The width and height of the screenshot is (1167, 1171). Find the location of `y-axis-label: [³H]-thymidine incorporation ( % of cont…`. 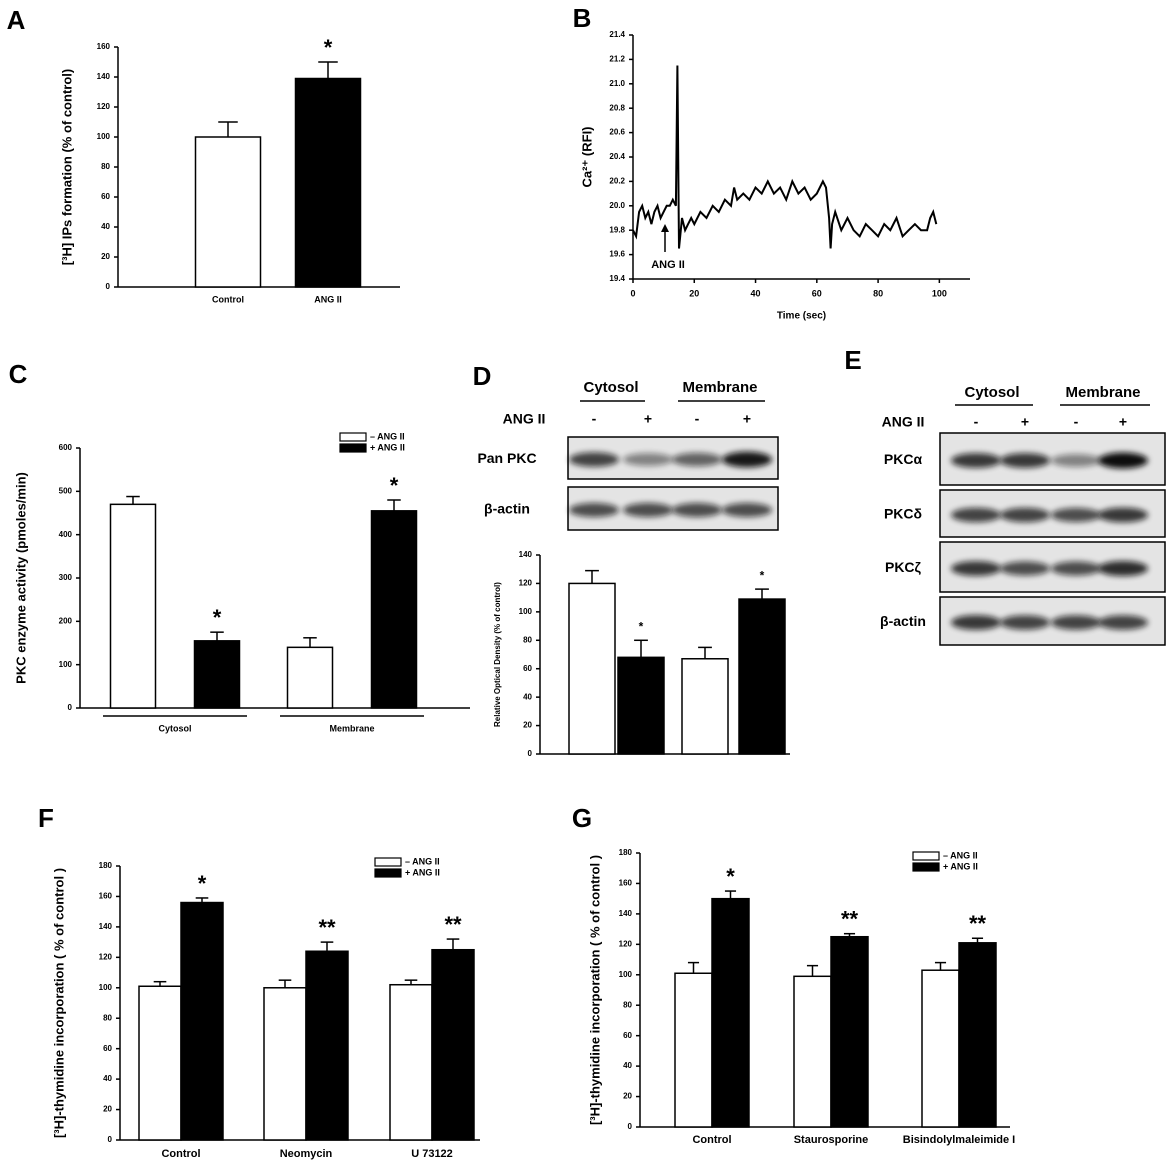

y-axis-label: [³H]-thymidine incorporation ( % of cont… is located at coordinates (58, 1003).